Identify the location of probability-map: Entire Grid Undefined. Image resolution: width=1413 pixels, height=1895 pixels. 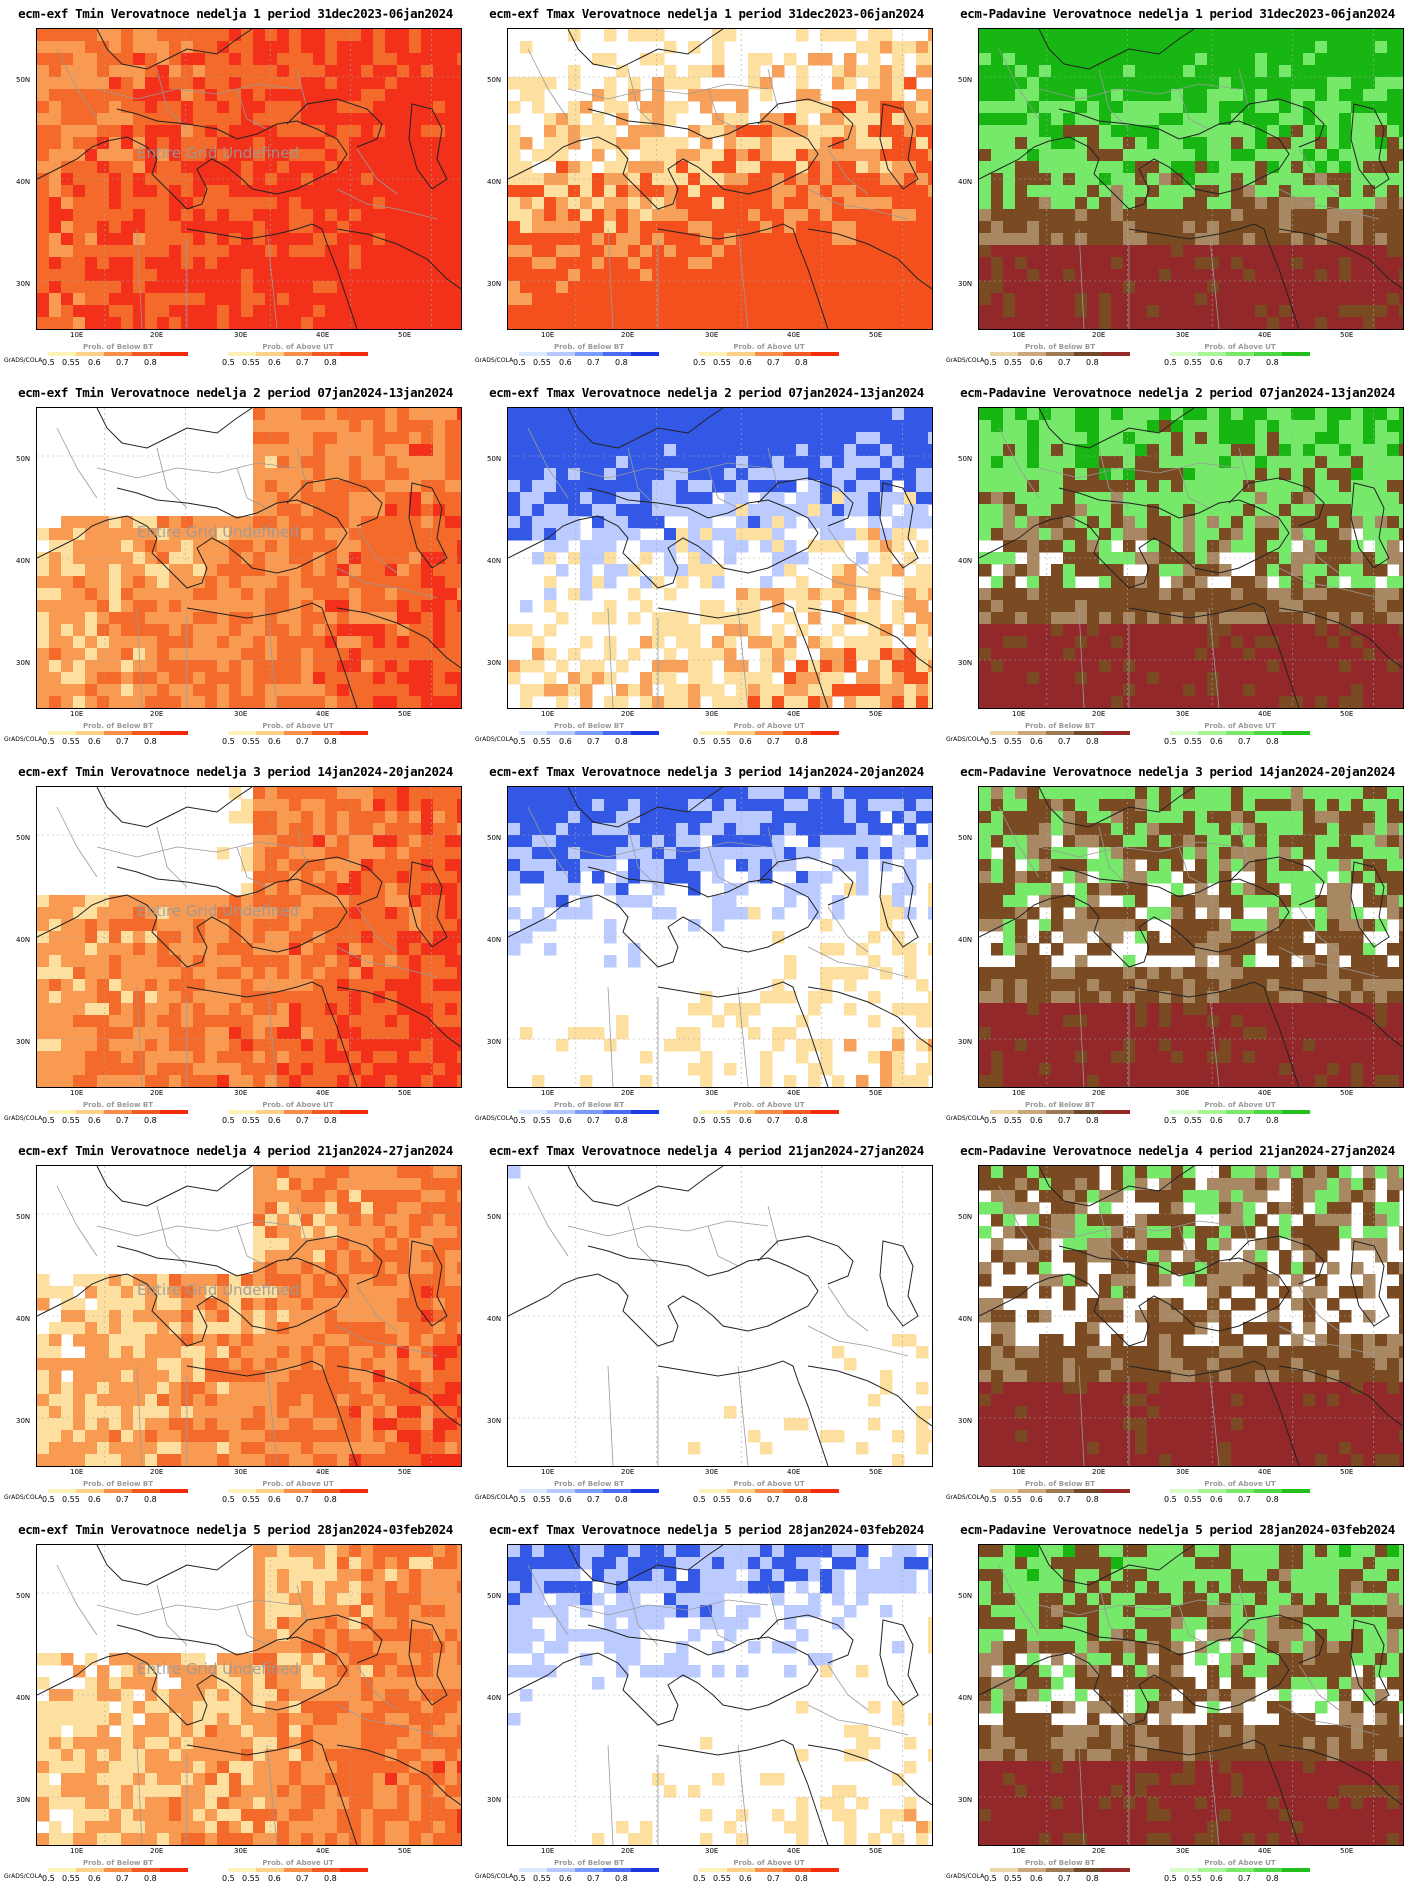
(249, 179).